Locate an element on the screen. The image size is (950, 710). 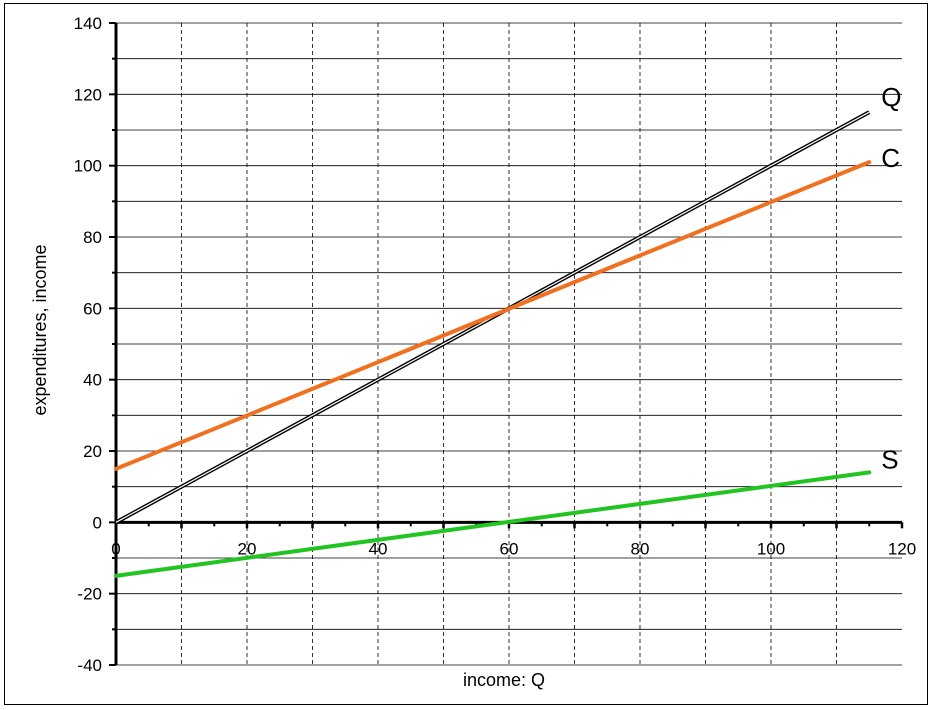
y-tick-label: 60 is located at coordinates (92, 308).